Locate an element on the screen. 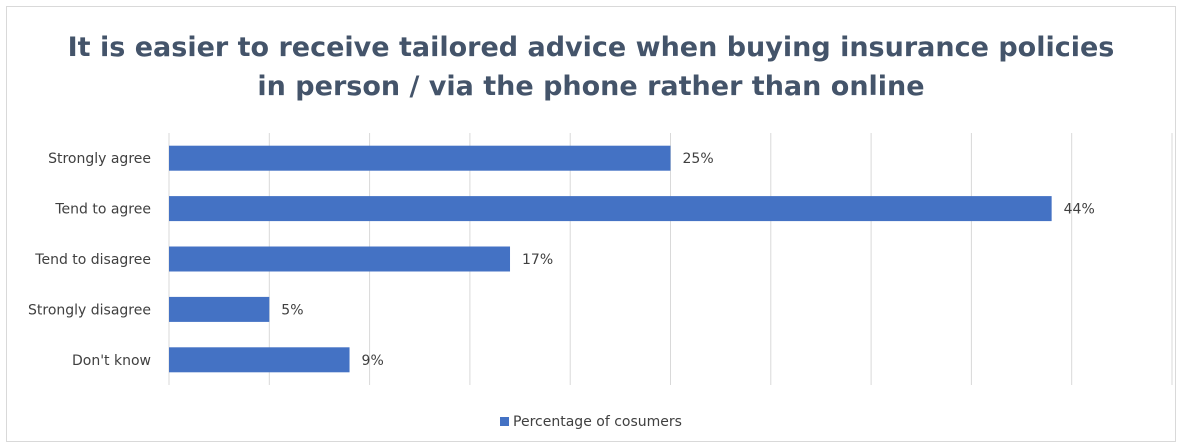  category-label: Tend to disagree is located at coordinates (92, 260).